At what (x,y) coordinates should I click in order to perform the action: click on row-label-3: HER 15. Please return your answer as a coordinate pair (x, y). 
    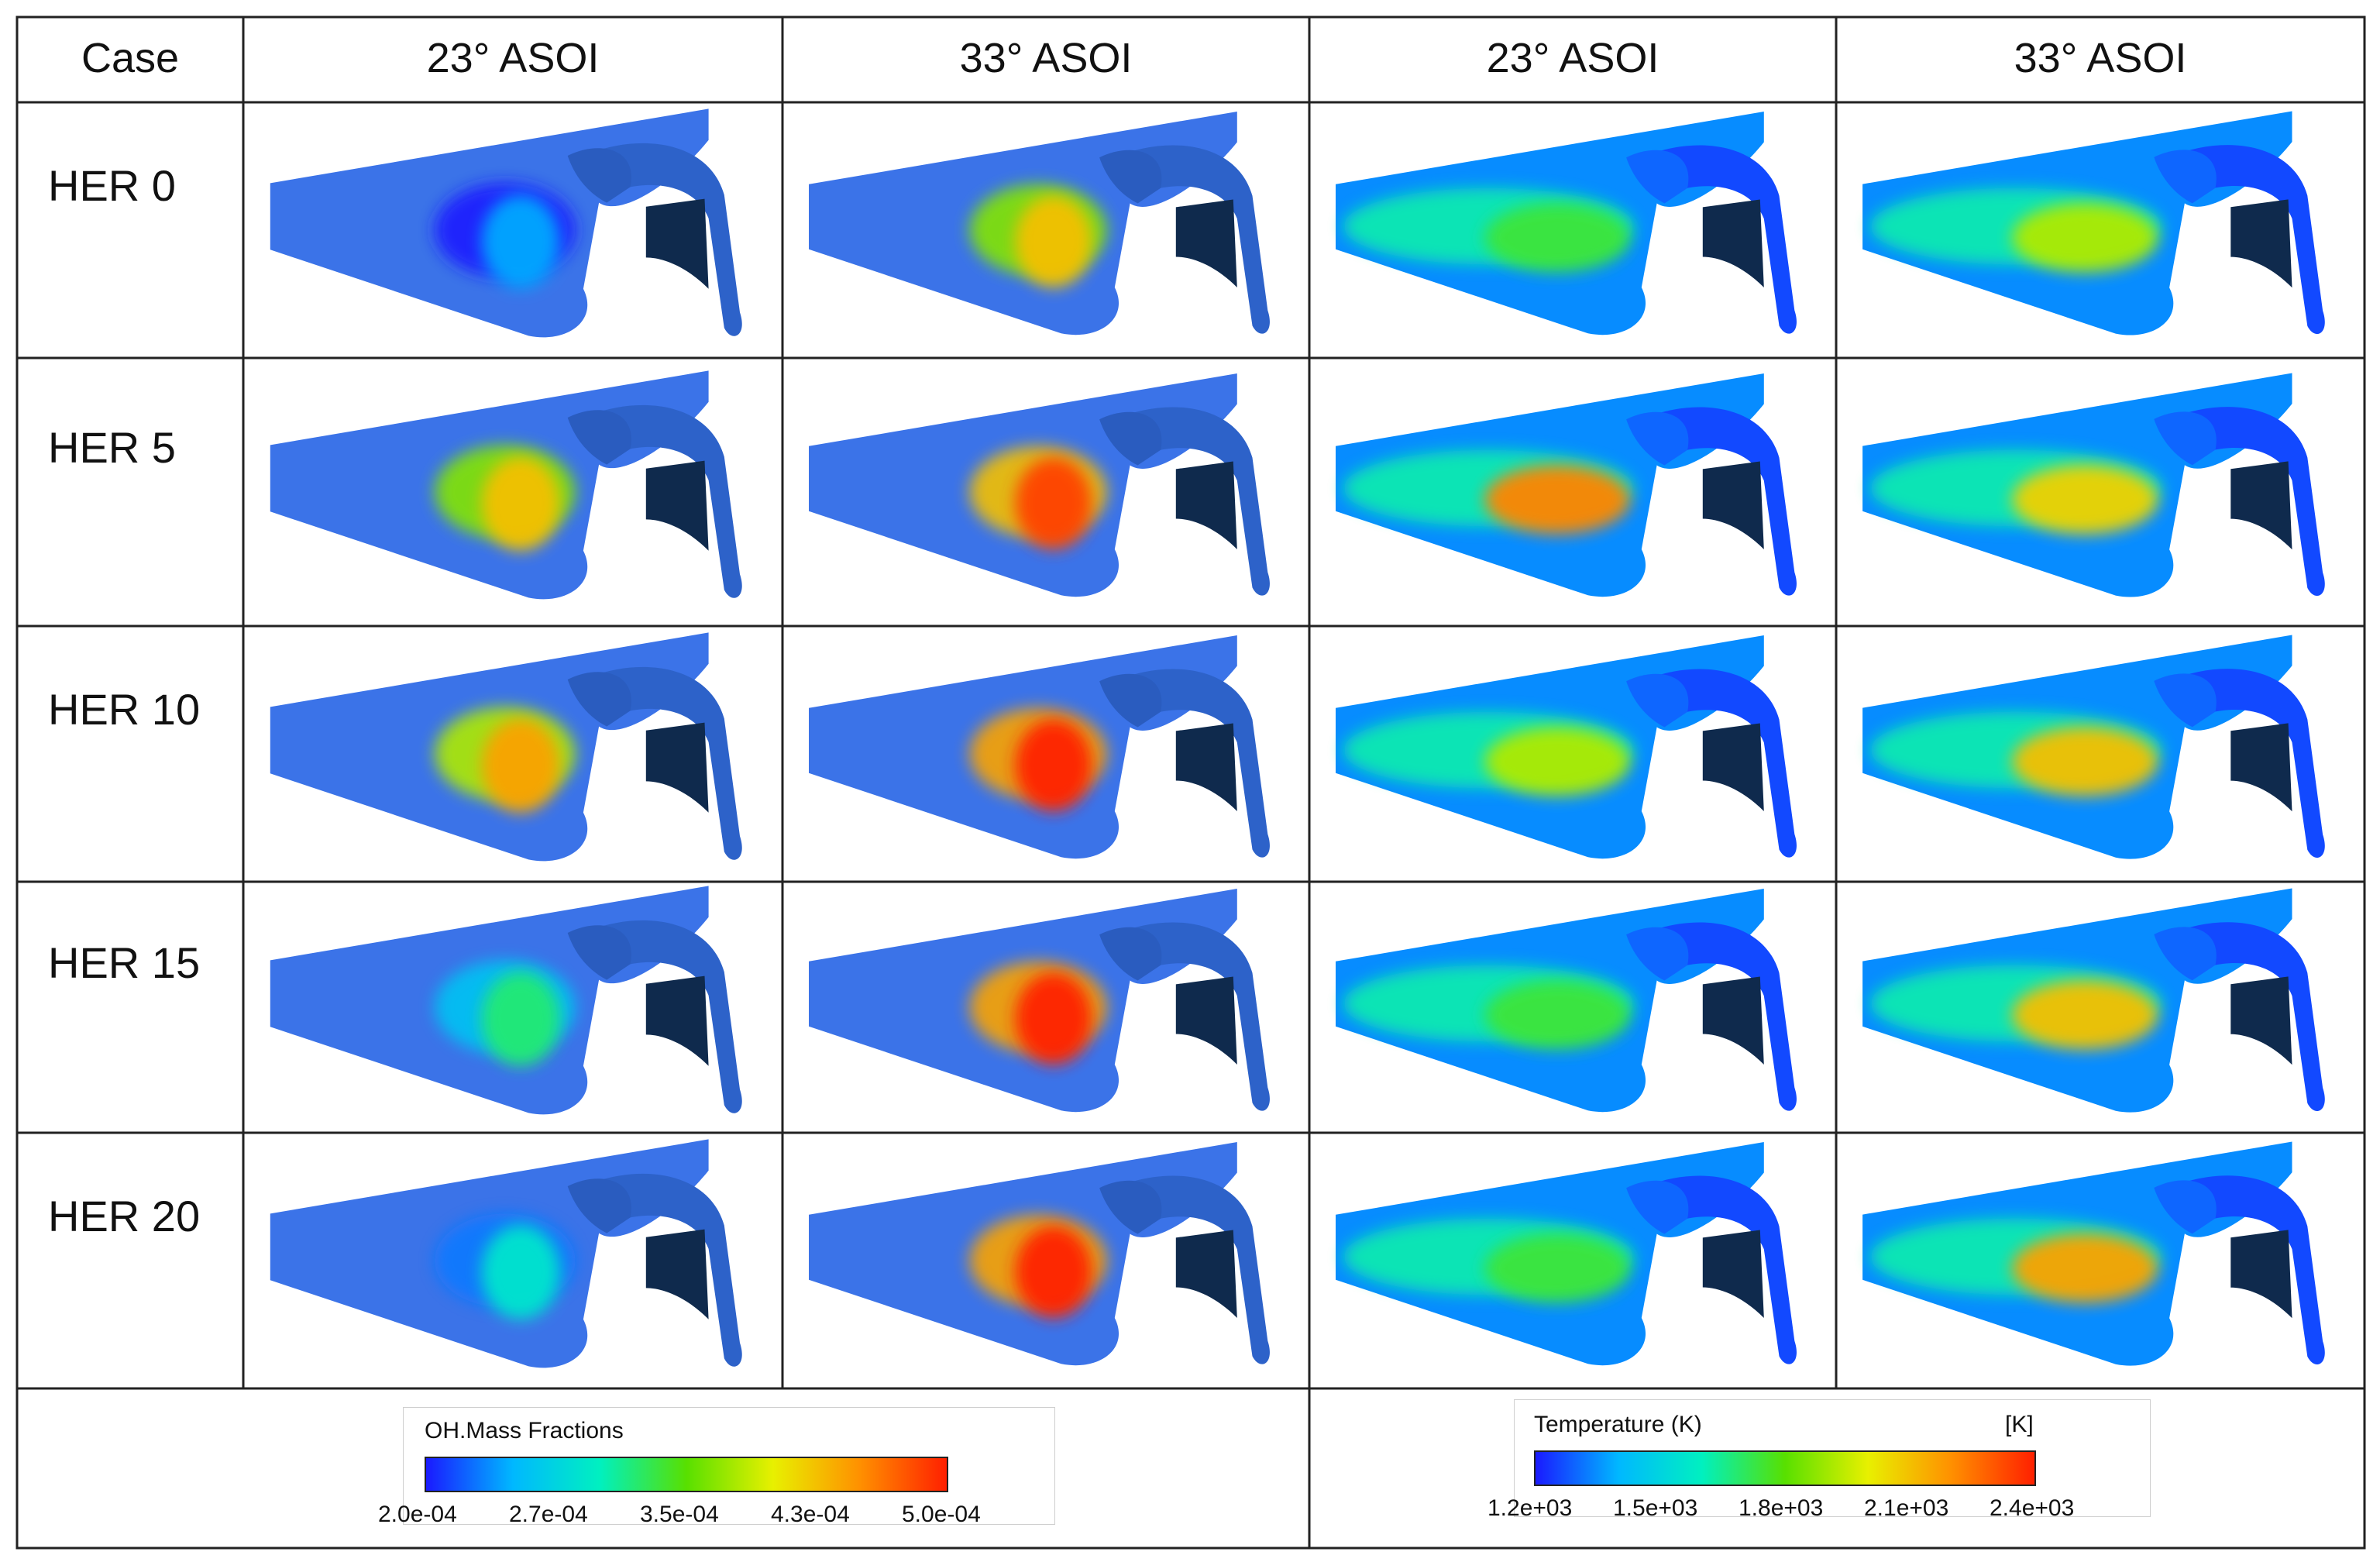
    Looking at the image, I should click on (124, 962).